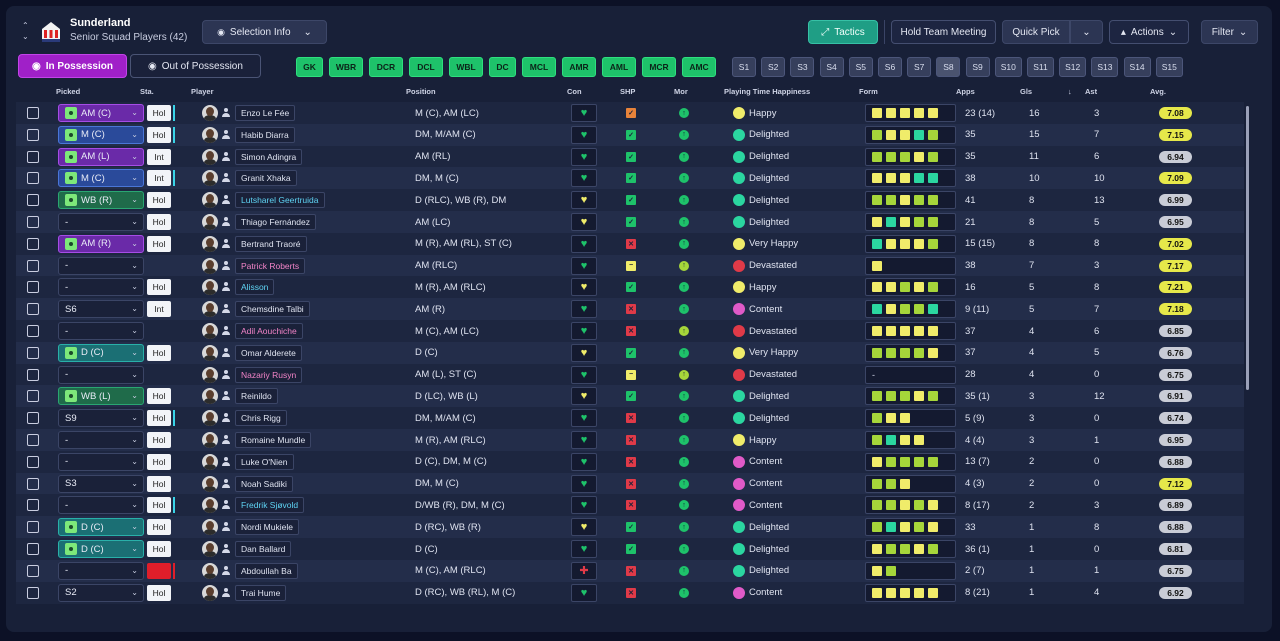 Image resolution: width=1280 pixels, height=641 pixels. I want to click on player-name: Granit Xhaka, so click(266, 178).